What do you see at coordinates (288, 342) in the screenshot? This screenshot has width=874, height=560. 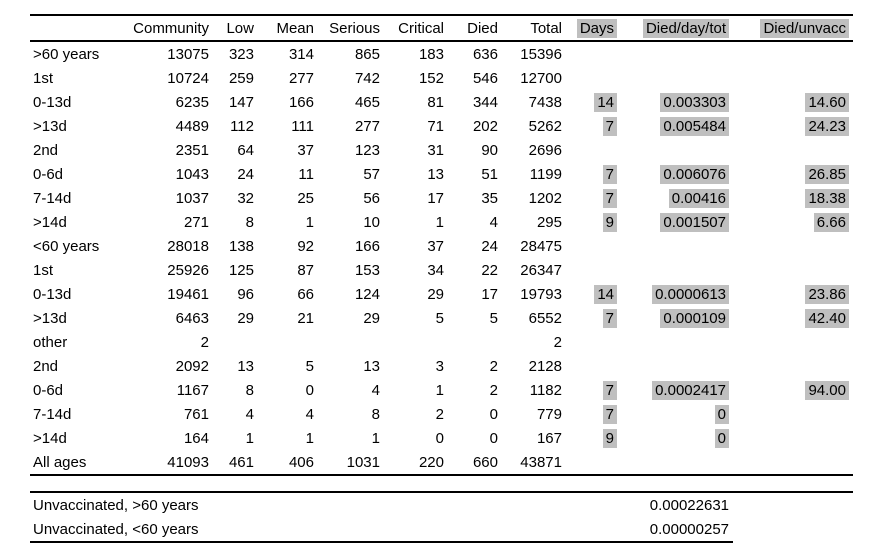 I see `cell-mean` at bounding box center [288, 342].